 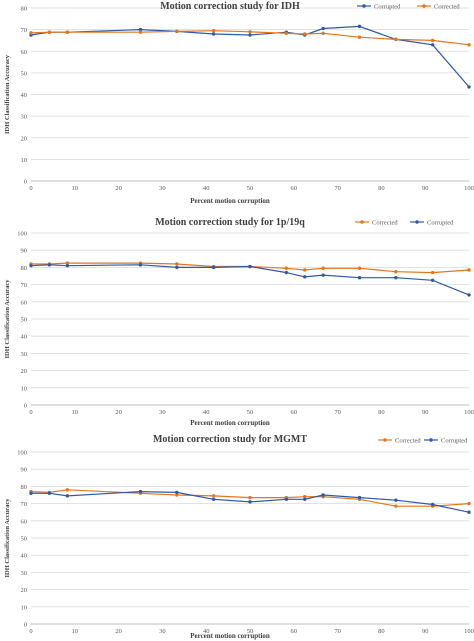 What do you see at coordinates (404, 223) in the screenshot?
I see `legend: Corrected Corrupted` at bounding box center [404, 223].